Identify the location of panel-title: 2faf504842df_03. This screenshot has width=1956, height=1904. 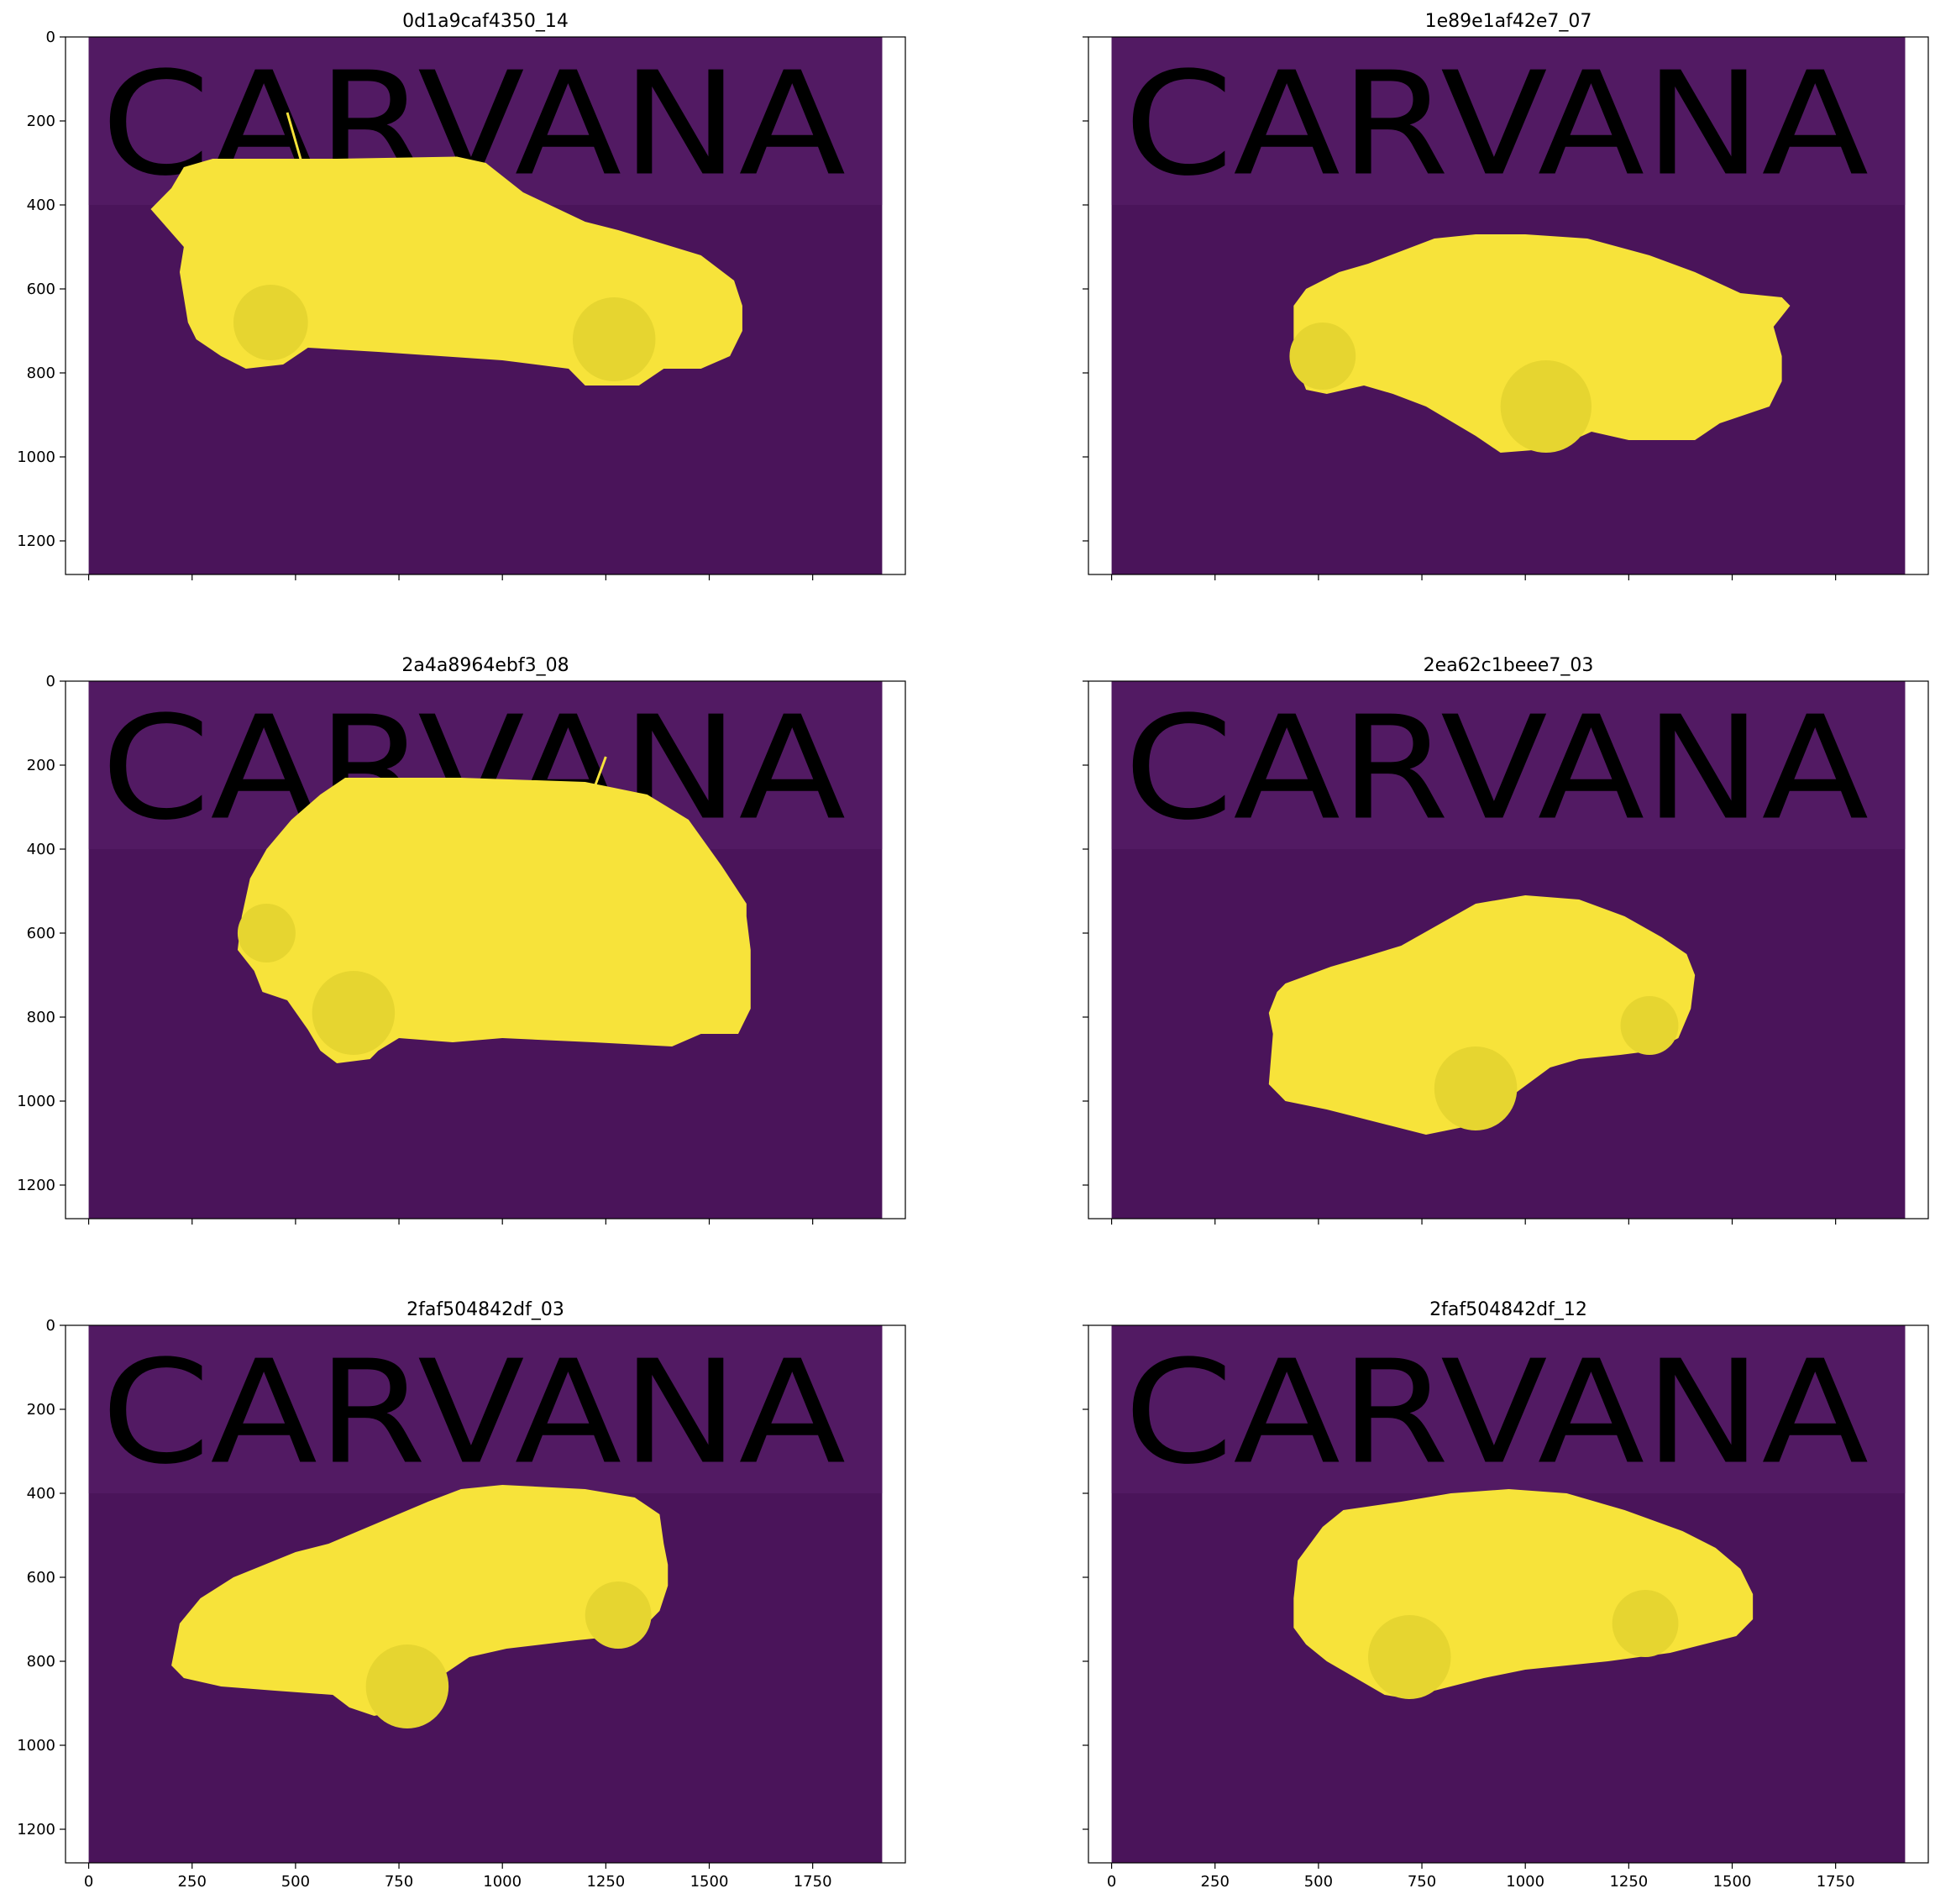
(485, 1309).